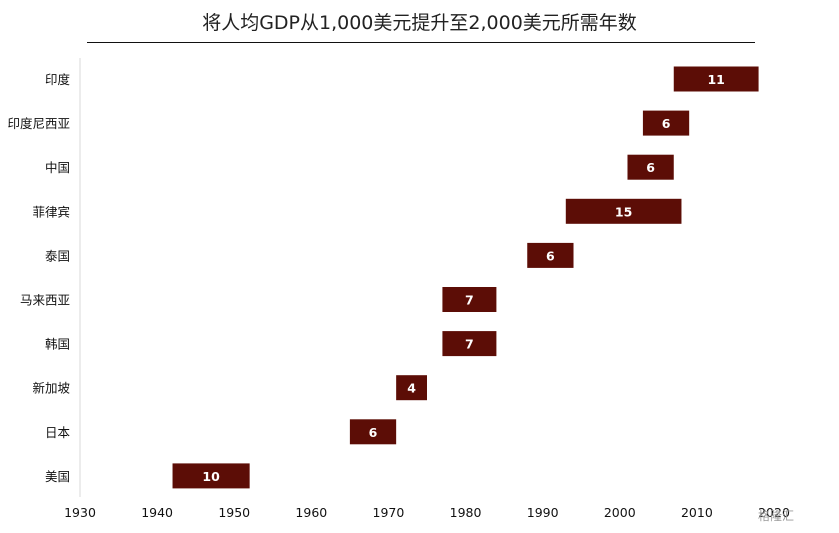 The image size is (839, 533). What do you see at coordinates (51, 388) in the screenshot?
I see `category-label: 新加坡` at bounding box center [51, 388].